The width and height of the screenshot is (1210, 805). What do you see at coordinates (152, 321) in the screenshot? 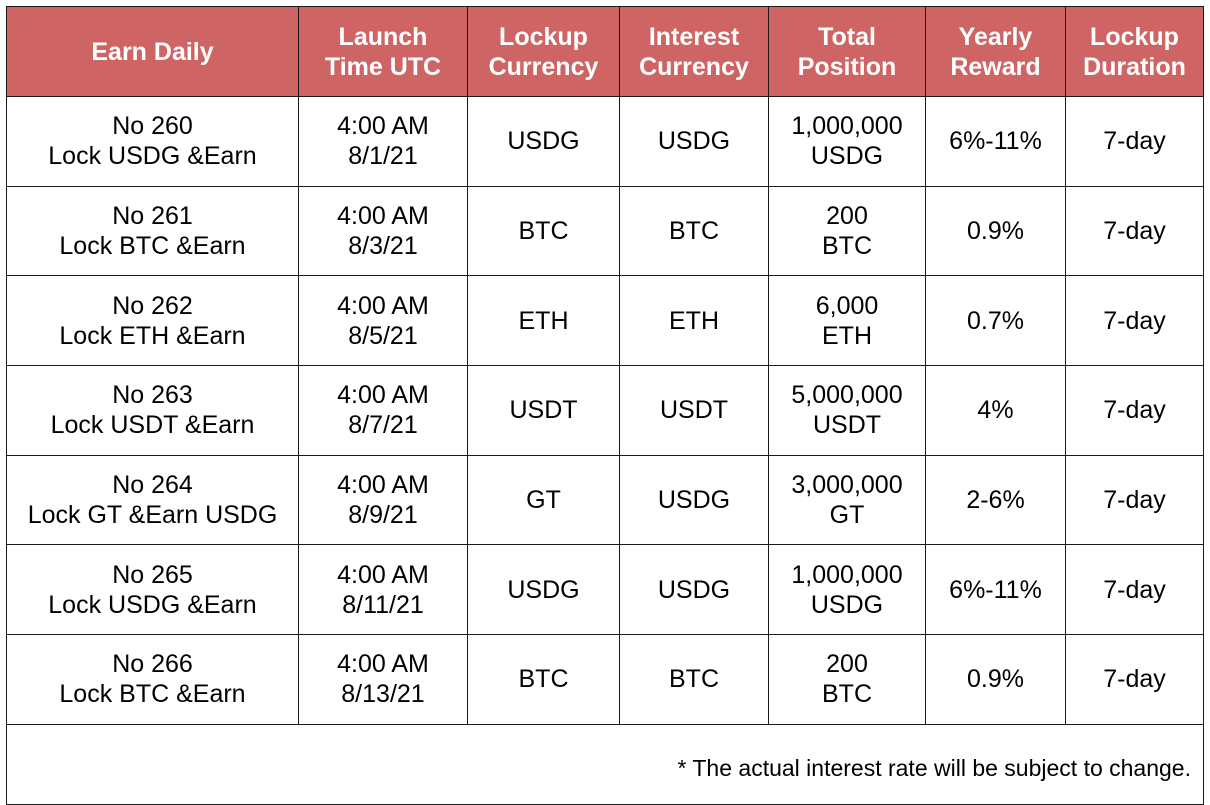
I see `earn-name-cell: No 262 Lock ETH &Earn` at bounding box center [152, 321].